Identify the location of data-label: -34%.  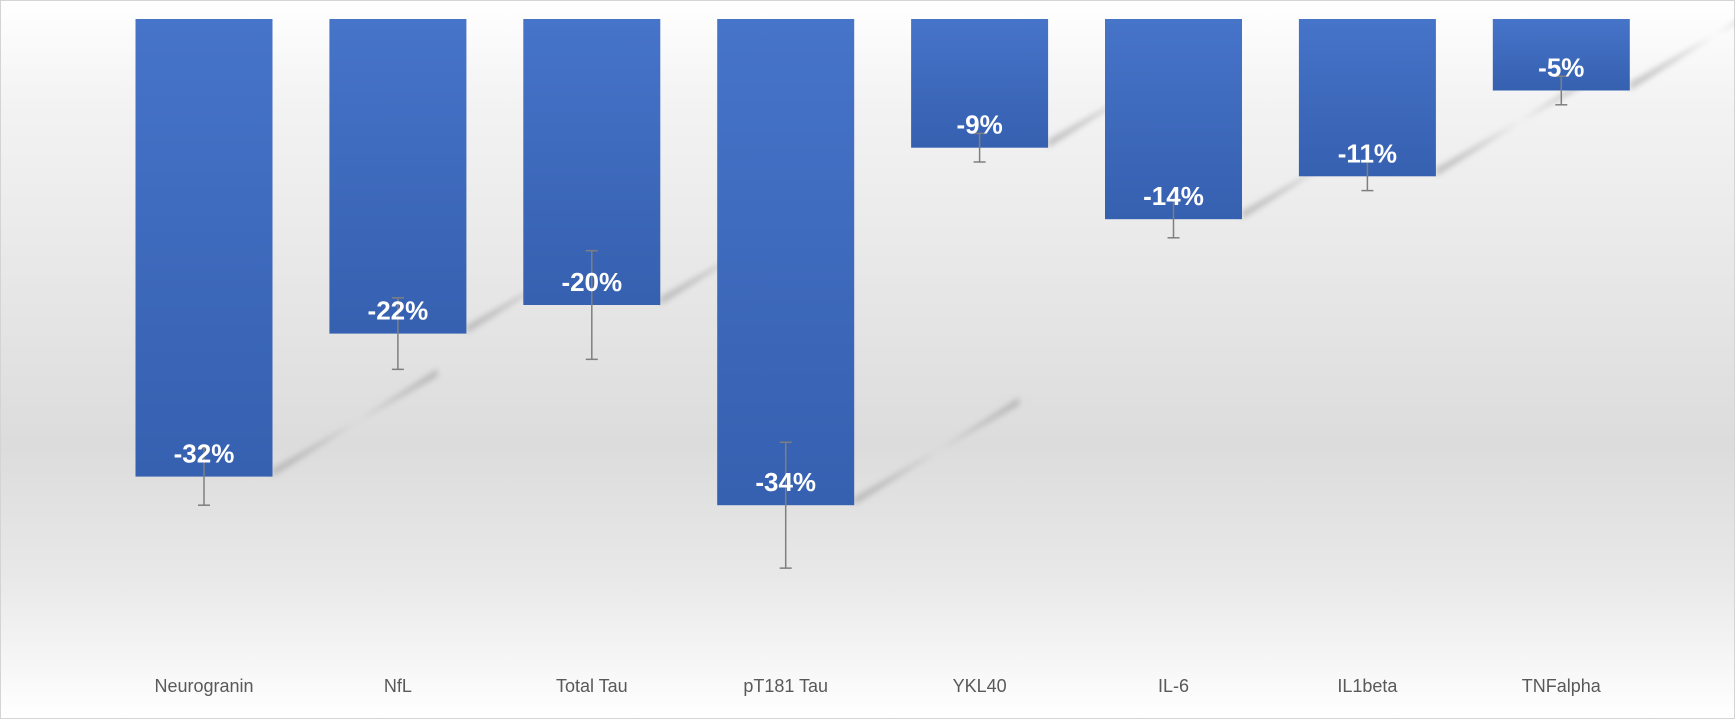
(785, 482).